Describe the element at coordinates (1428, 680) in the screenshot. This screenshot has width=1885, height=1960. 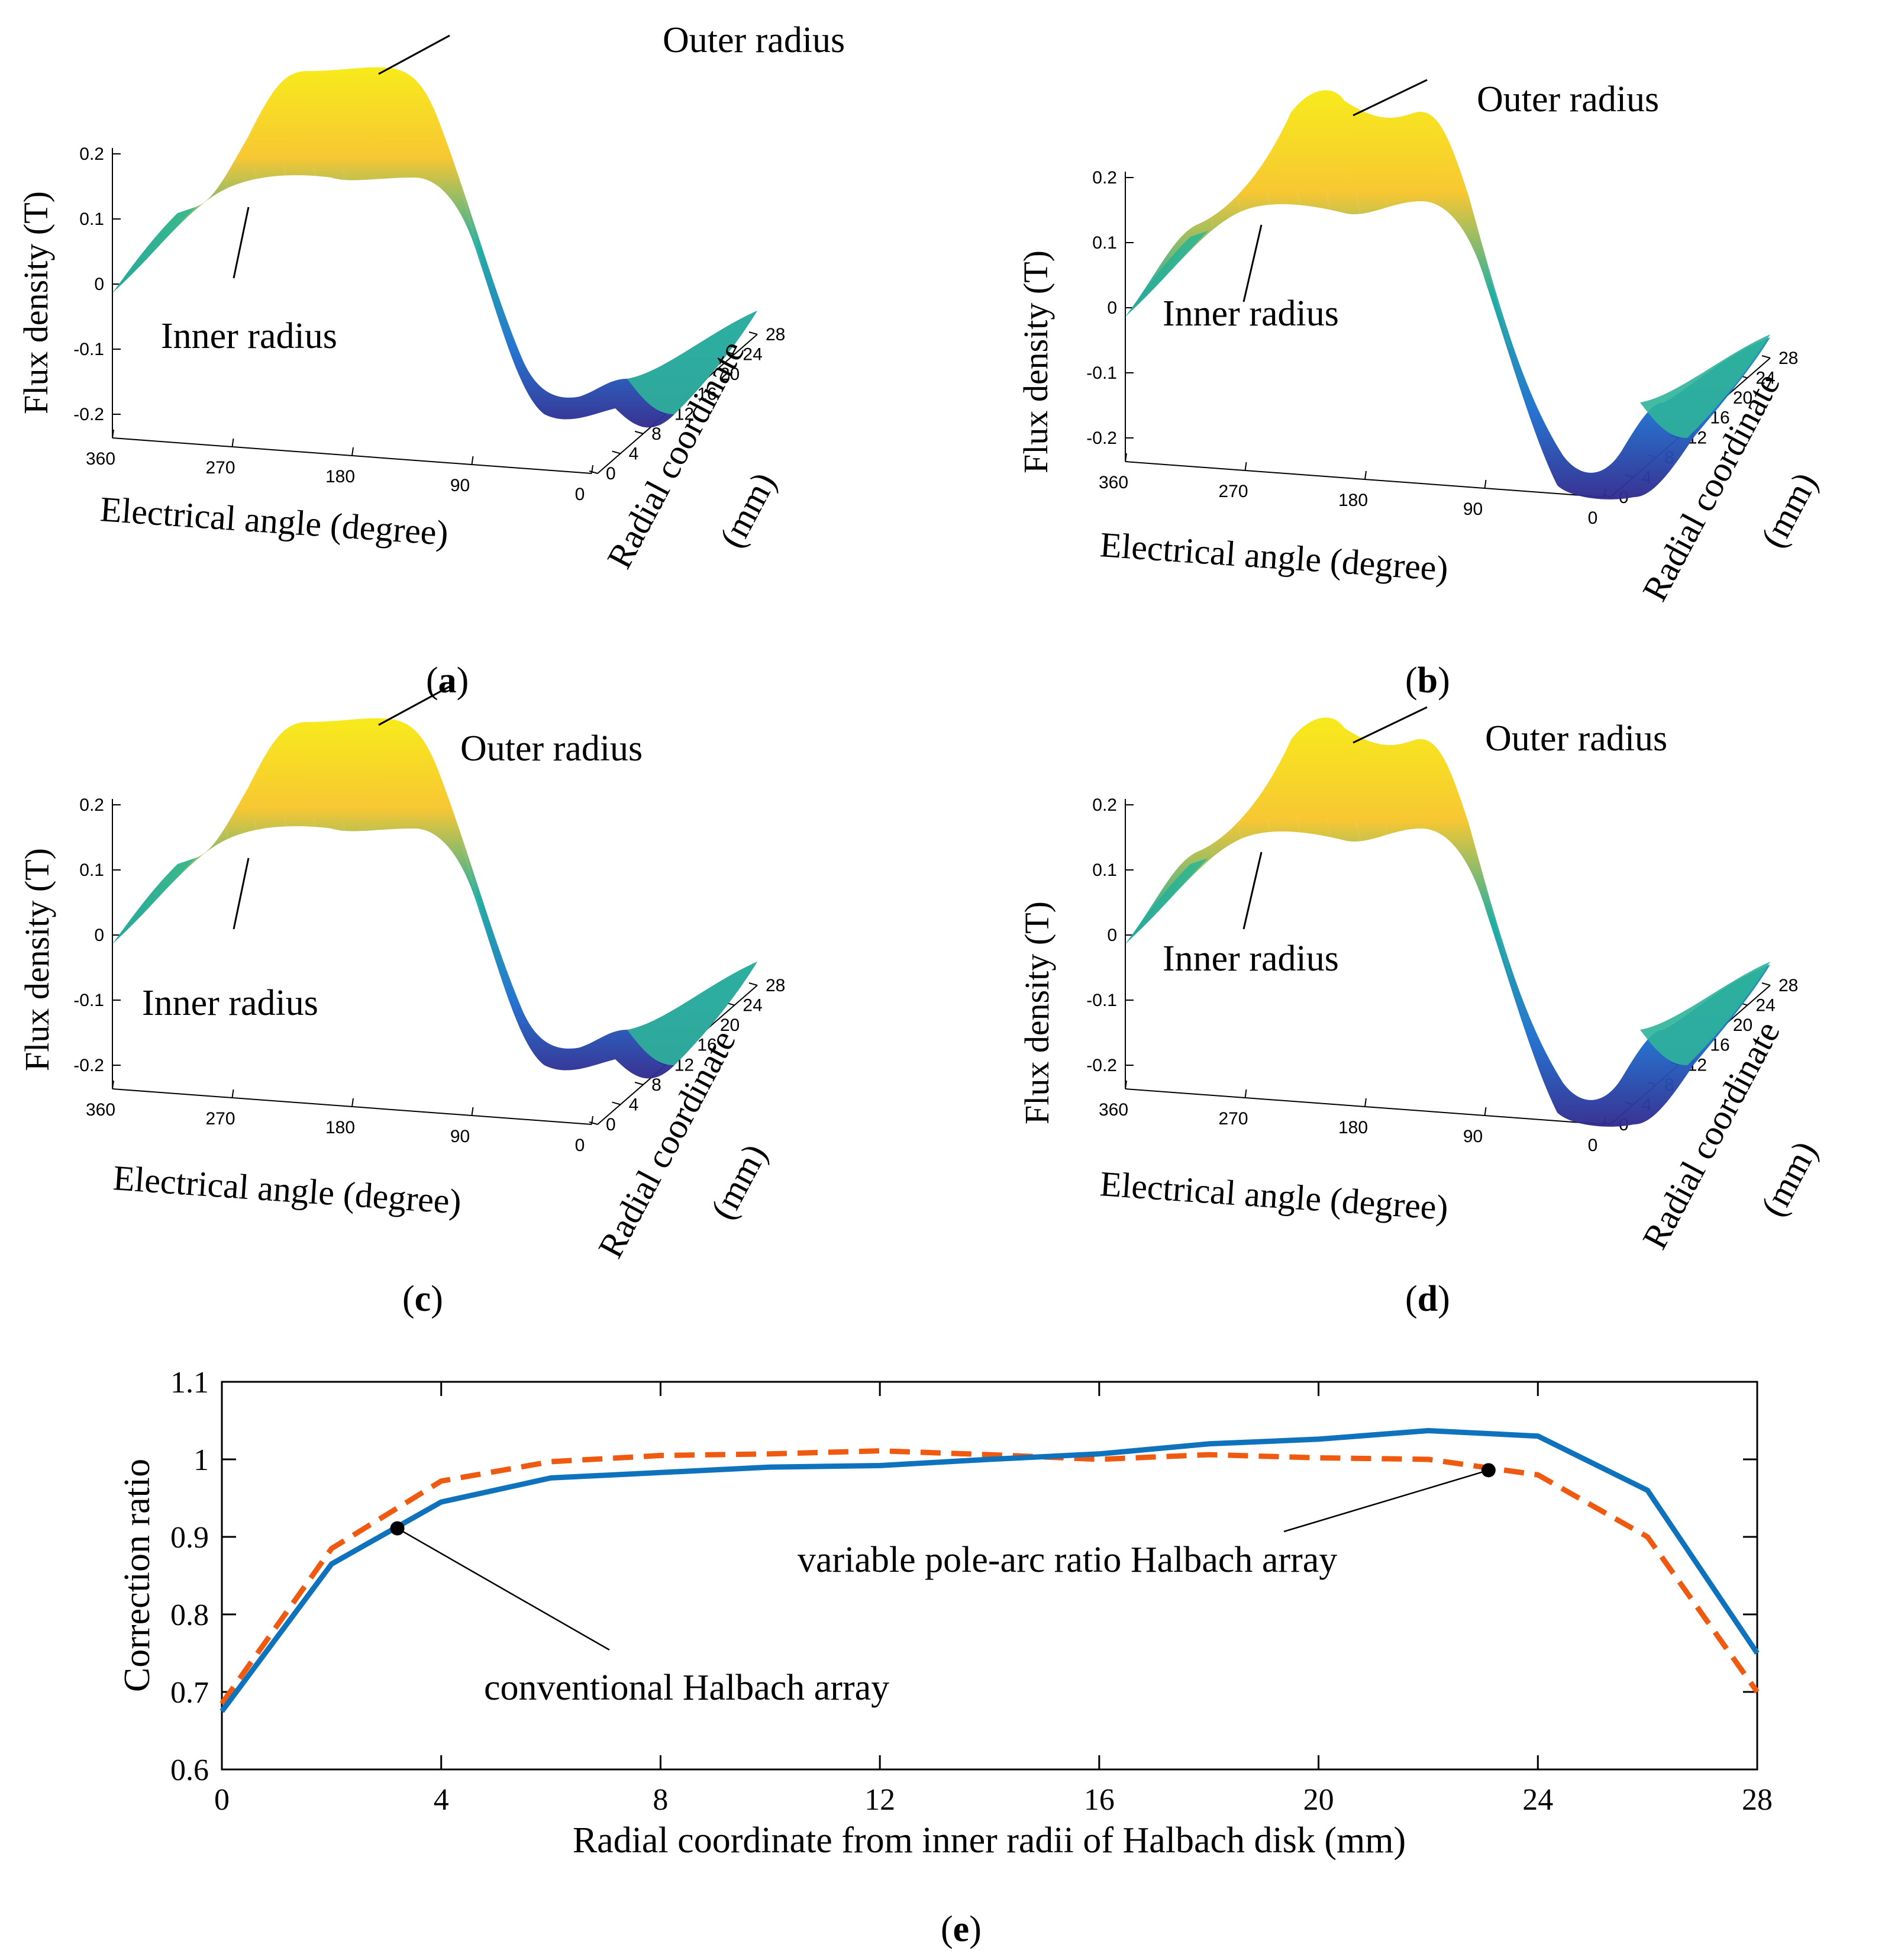
I see `panel-letter: b` at that location.